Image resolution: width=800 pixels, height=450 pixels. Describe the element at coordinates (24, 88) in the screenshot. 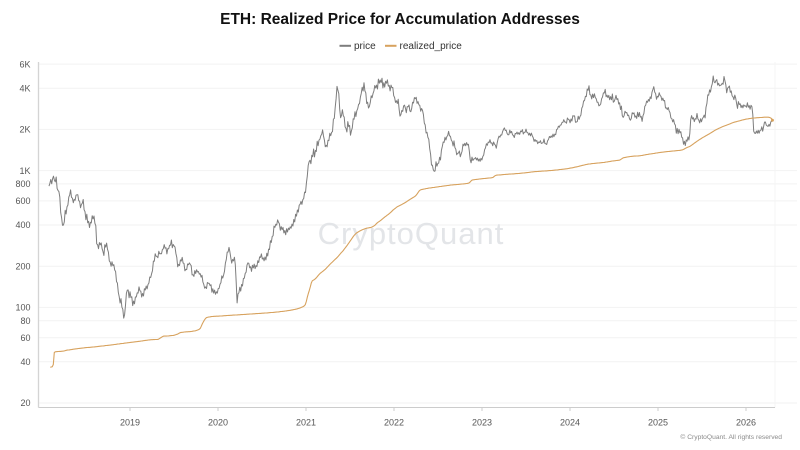

I see `svg-text: 4K` at that location.